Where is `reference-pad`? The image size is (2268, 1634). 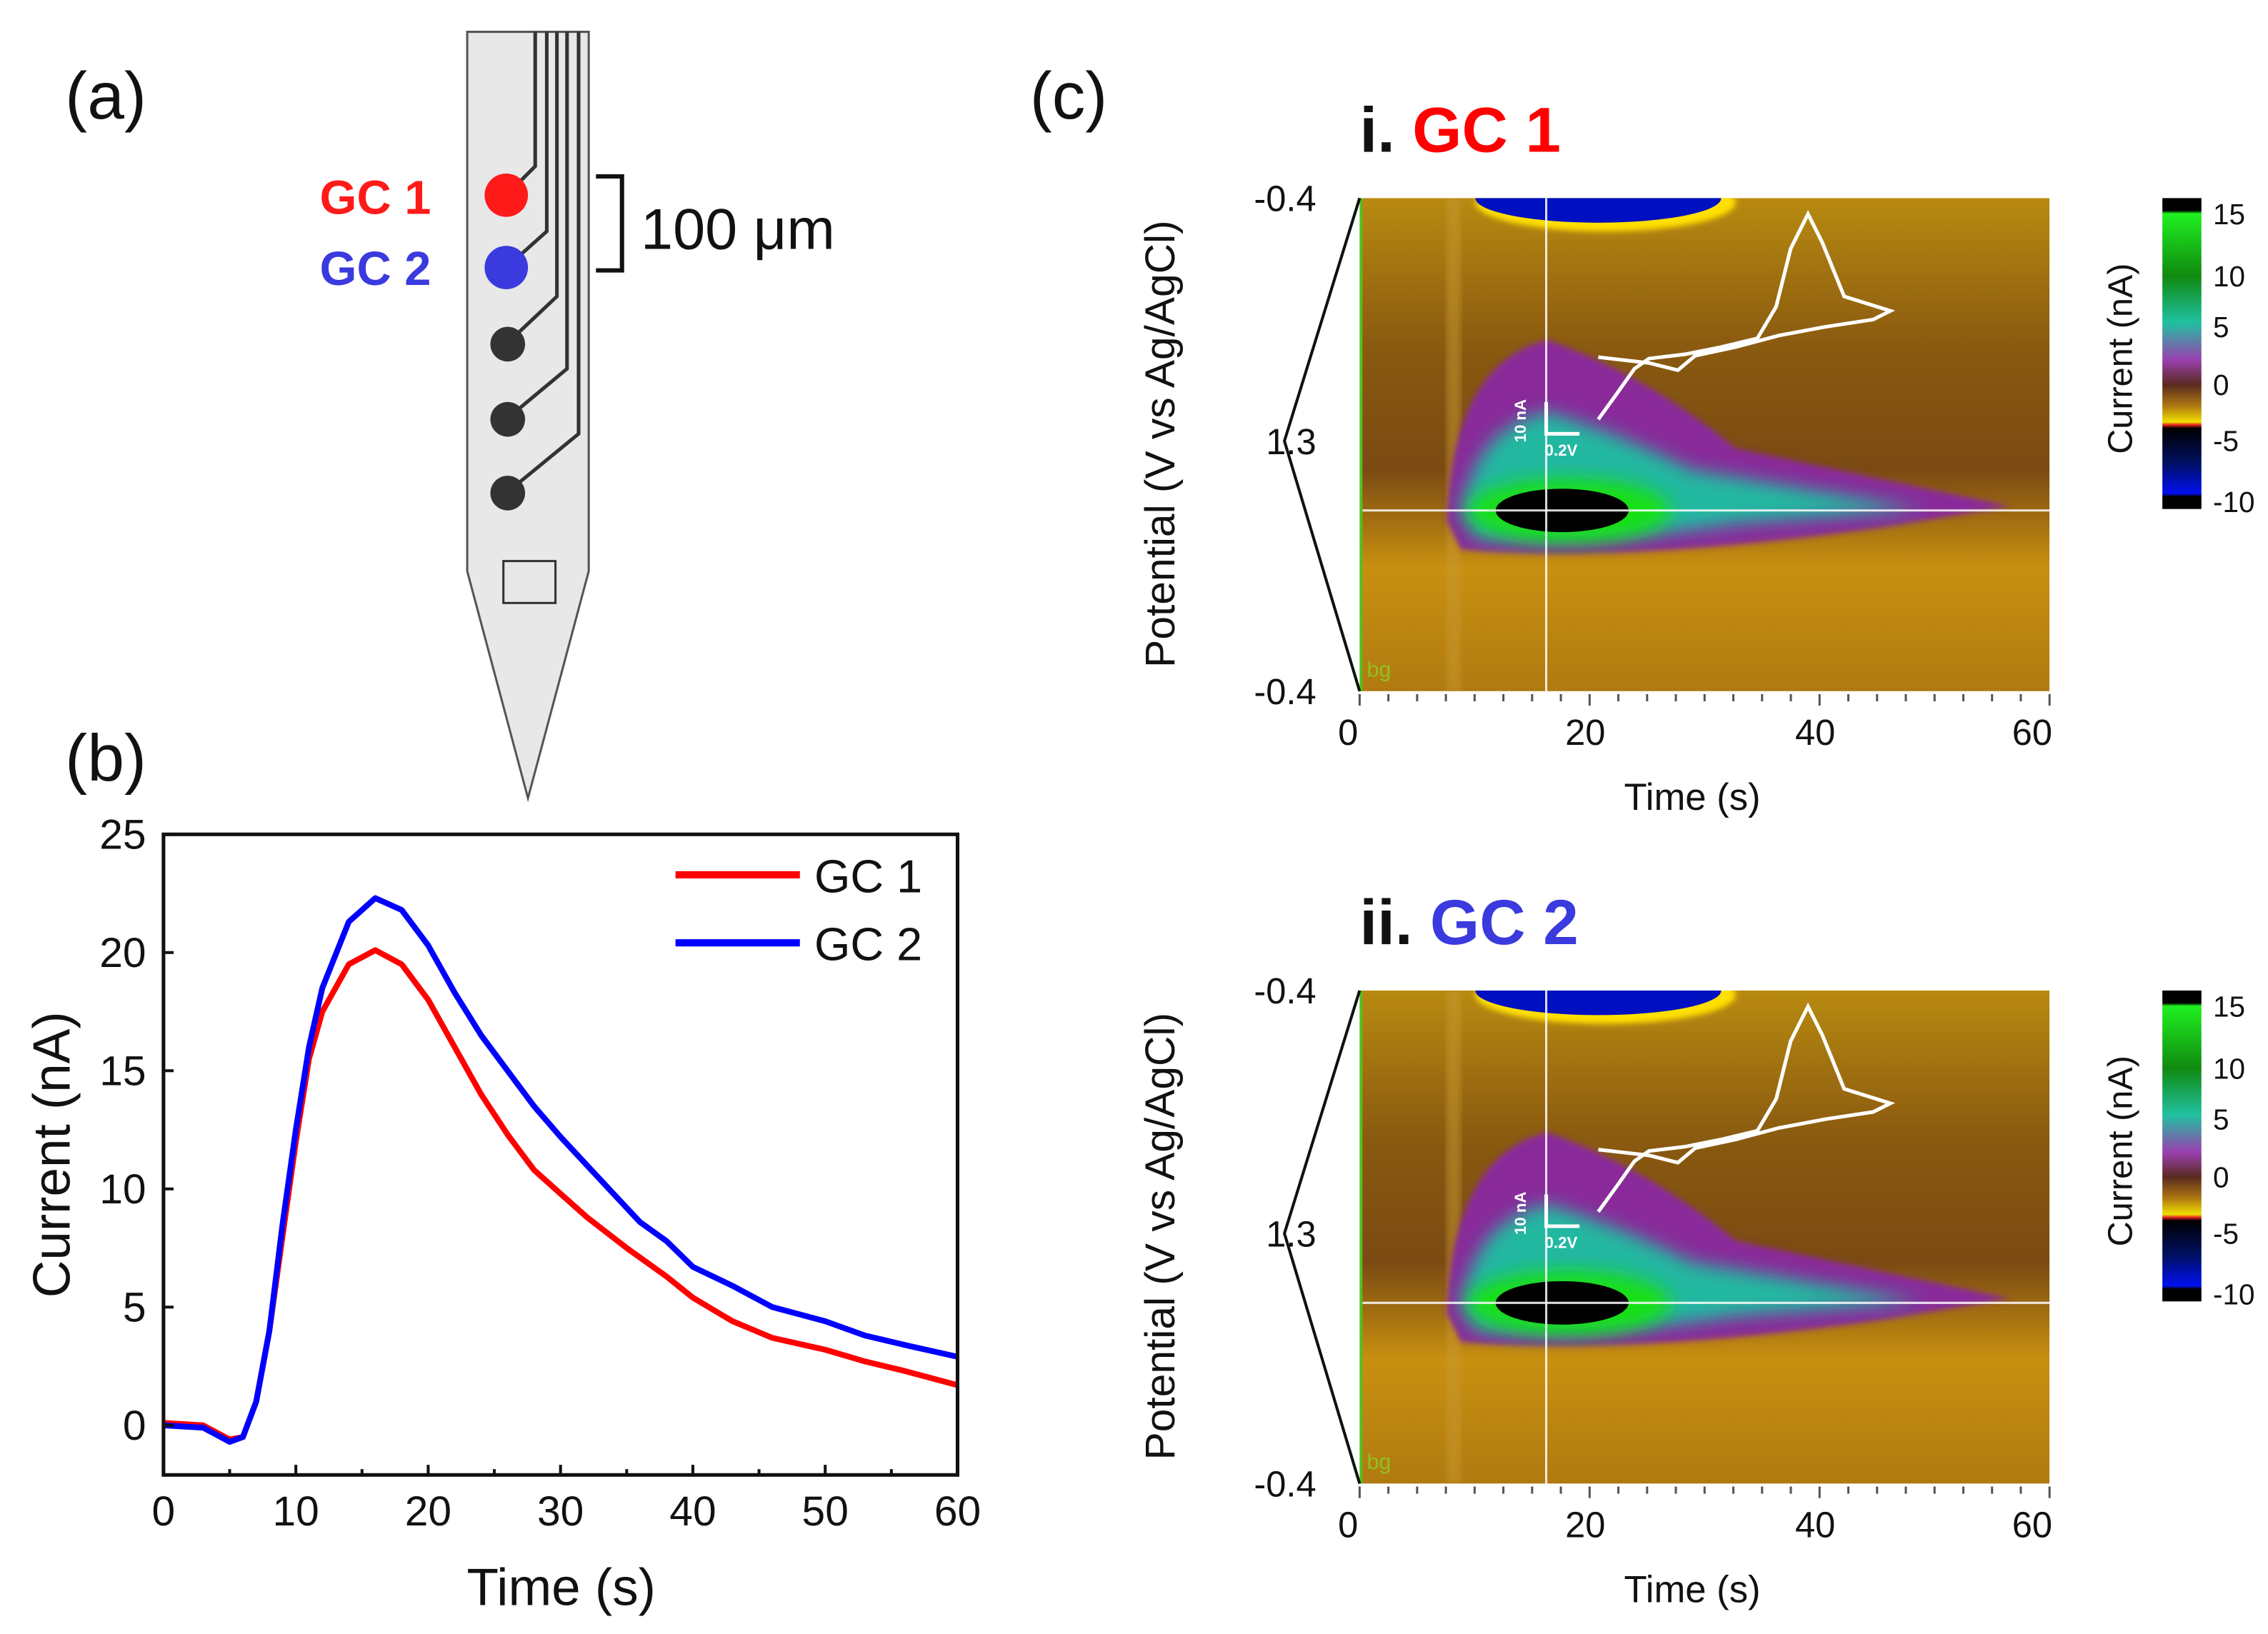
reference-pad is located at coordinates (529, 582).